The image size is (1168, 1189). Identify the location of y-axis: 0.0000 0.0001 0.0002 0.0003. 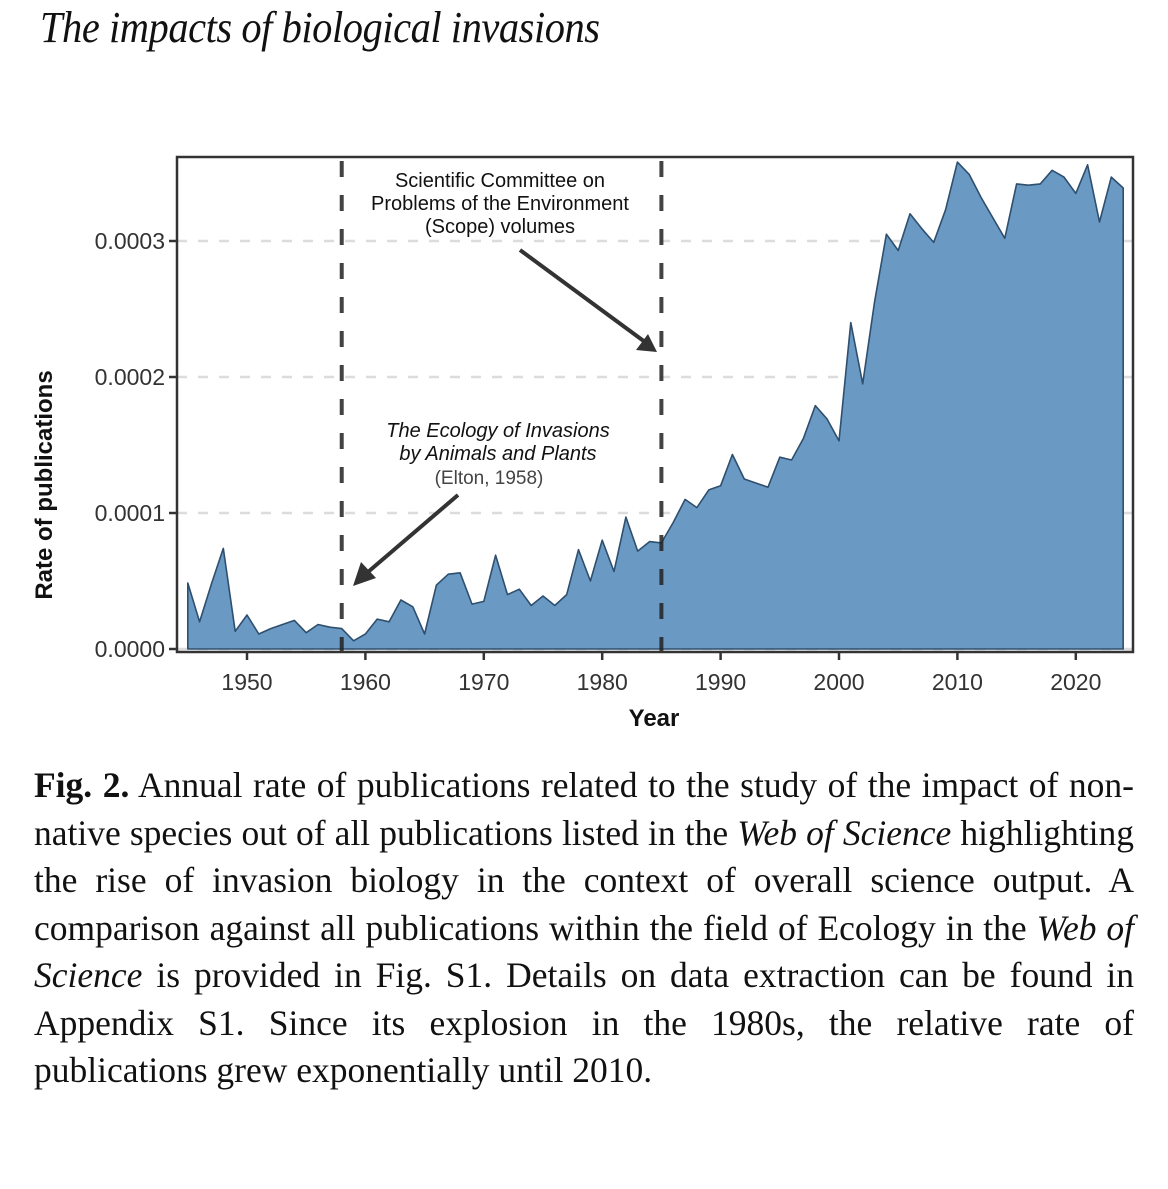
(136, 445).